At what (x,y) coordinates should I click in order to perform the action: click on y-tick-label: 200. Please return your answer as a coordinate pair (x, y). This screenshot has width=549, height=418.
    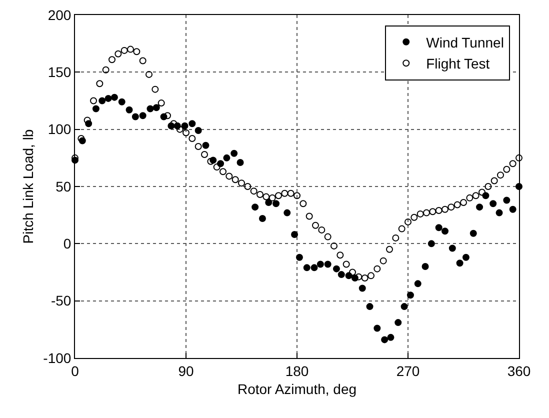
    Looking at the image, I should click on (60, 14).